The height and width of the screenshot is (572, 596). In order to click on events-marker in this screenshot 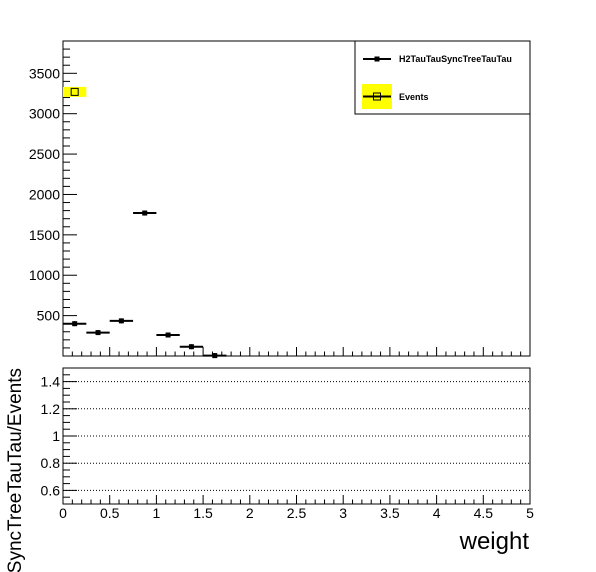, I will do `click(74, 91)`.